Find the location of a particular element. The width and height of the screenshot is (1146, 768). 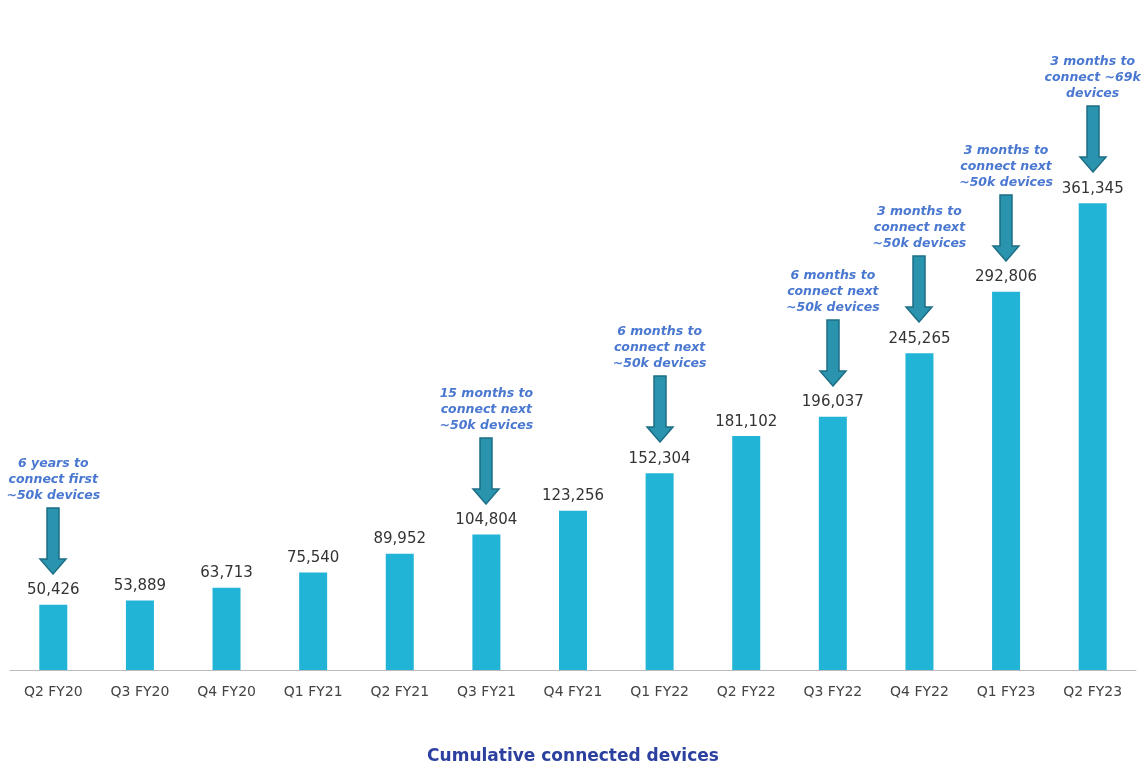

data-label: 89,952 is located at coordinates (400, 538).